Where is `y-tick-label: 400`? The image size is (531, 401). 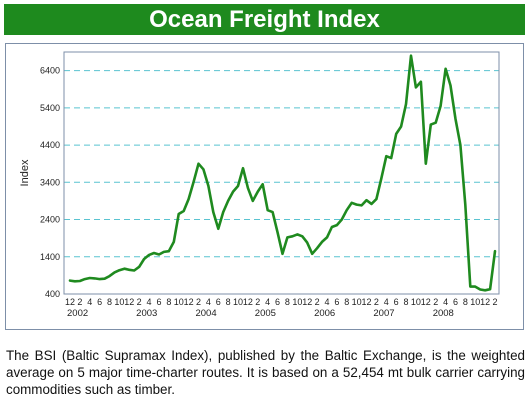 y-tick-label: 400 is located at coordinates (52, 294).